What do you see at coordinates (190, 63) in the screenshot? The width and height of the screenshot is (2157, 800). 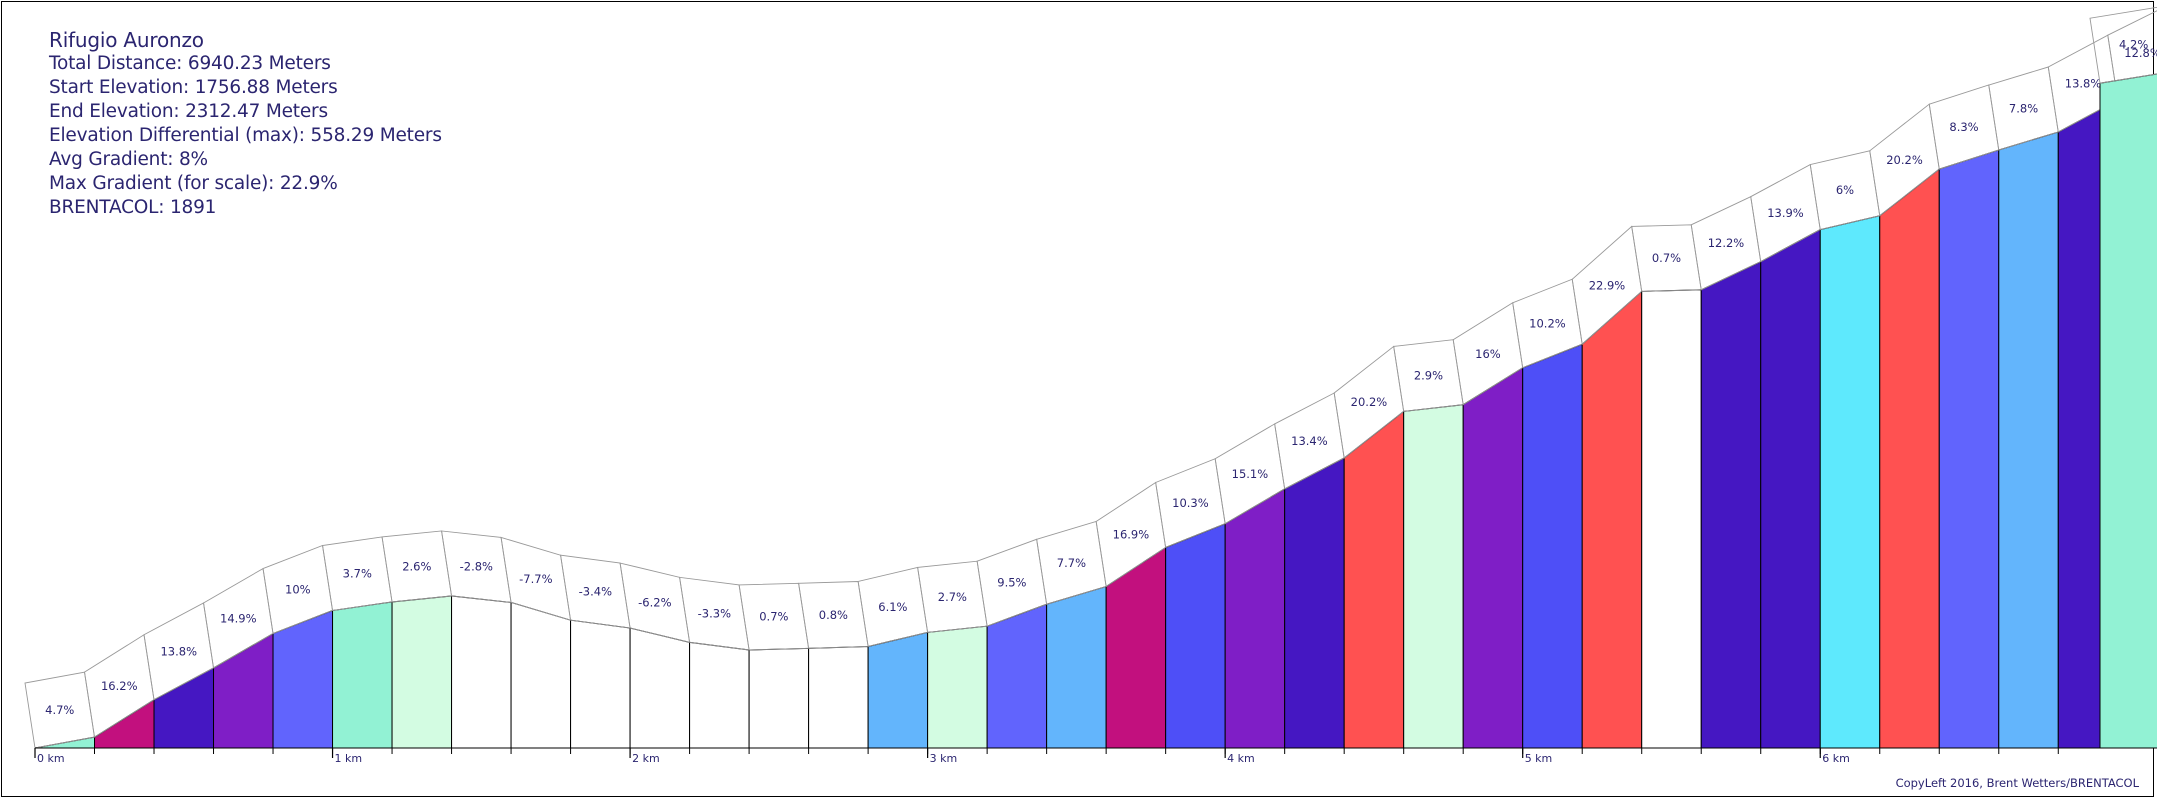 I see `total-distance: Total Distance: 6940.23 Meters` at bounding box center [190, 63].